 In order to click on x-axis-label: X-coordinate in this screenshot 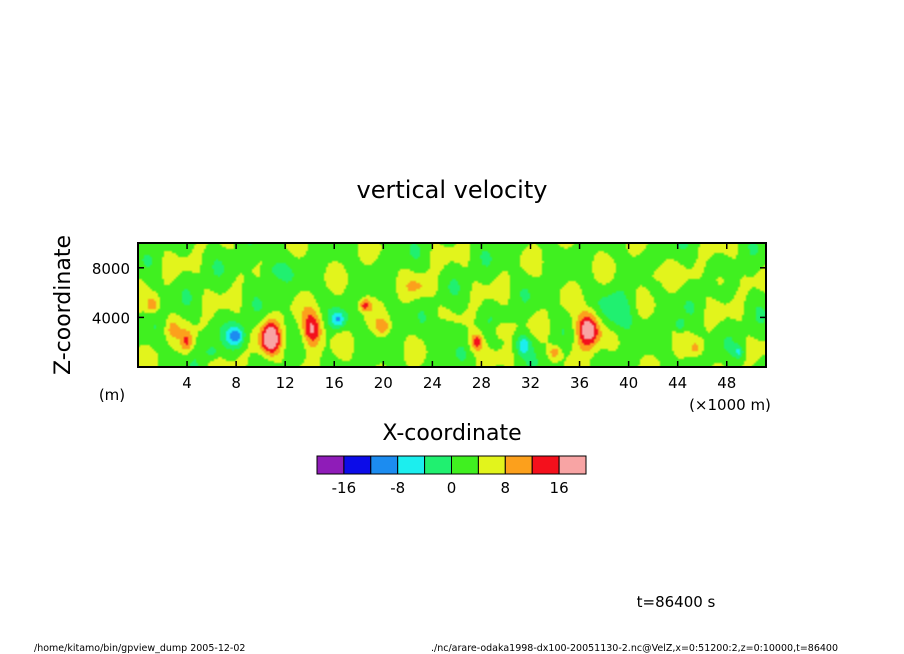, I will do `click(451, 433)`.